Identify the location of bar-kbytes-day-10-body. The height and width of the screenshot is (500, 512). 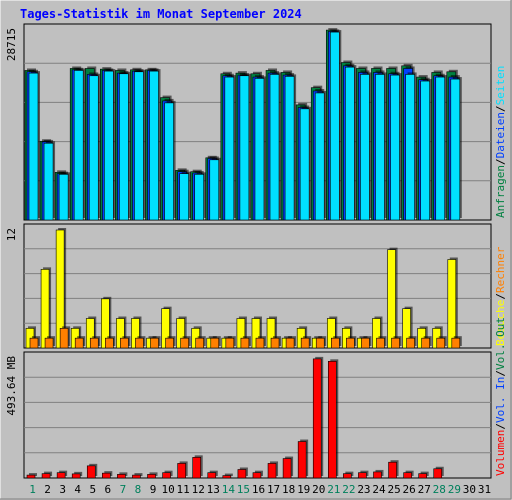
(166, 475).